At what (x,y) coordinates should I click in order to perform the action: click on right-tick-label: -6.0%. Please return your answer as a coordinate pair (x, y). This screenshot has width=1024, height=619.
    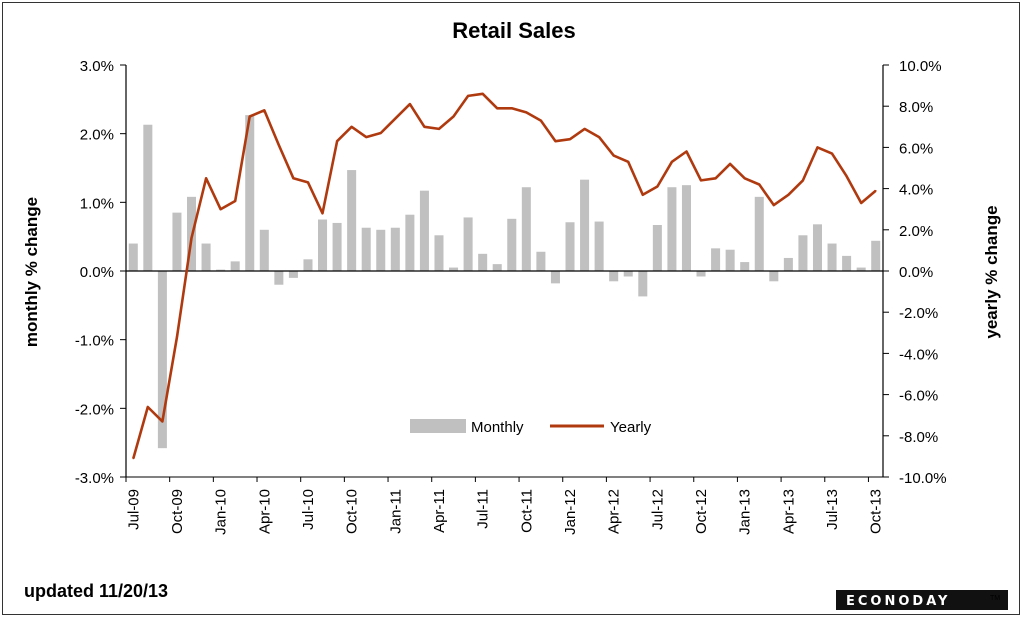
    Looking at the image, I should click on (918, 396).